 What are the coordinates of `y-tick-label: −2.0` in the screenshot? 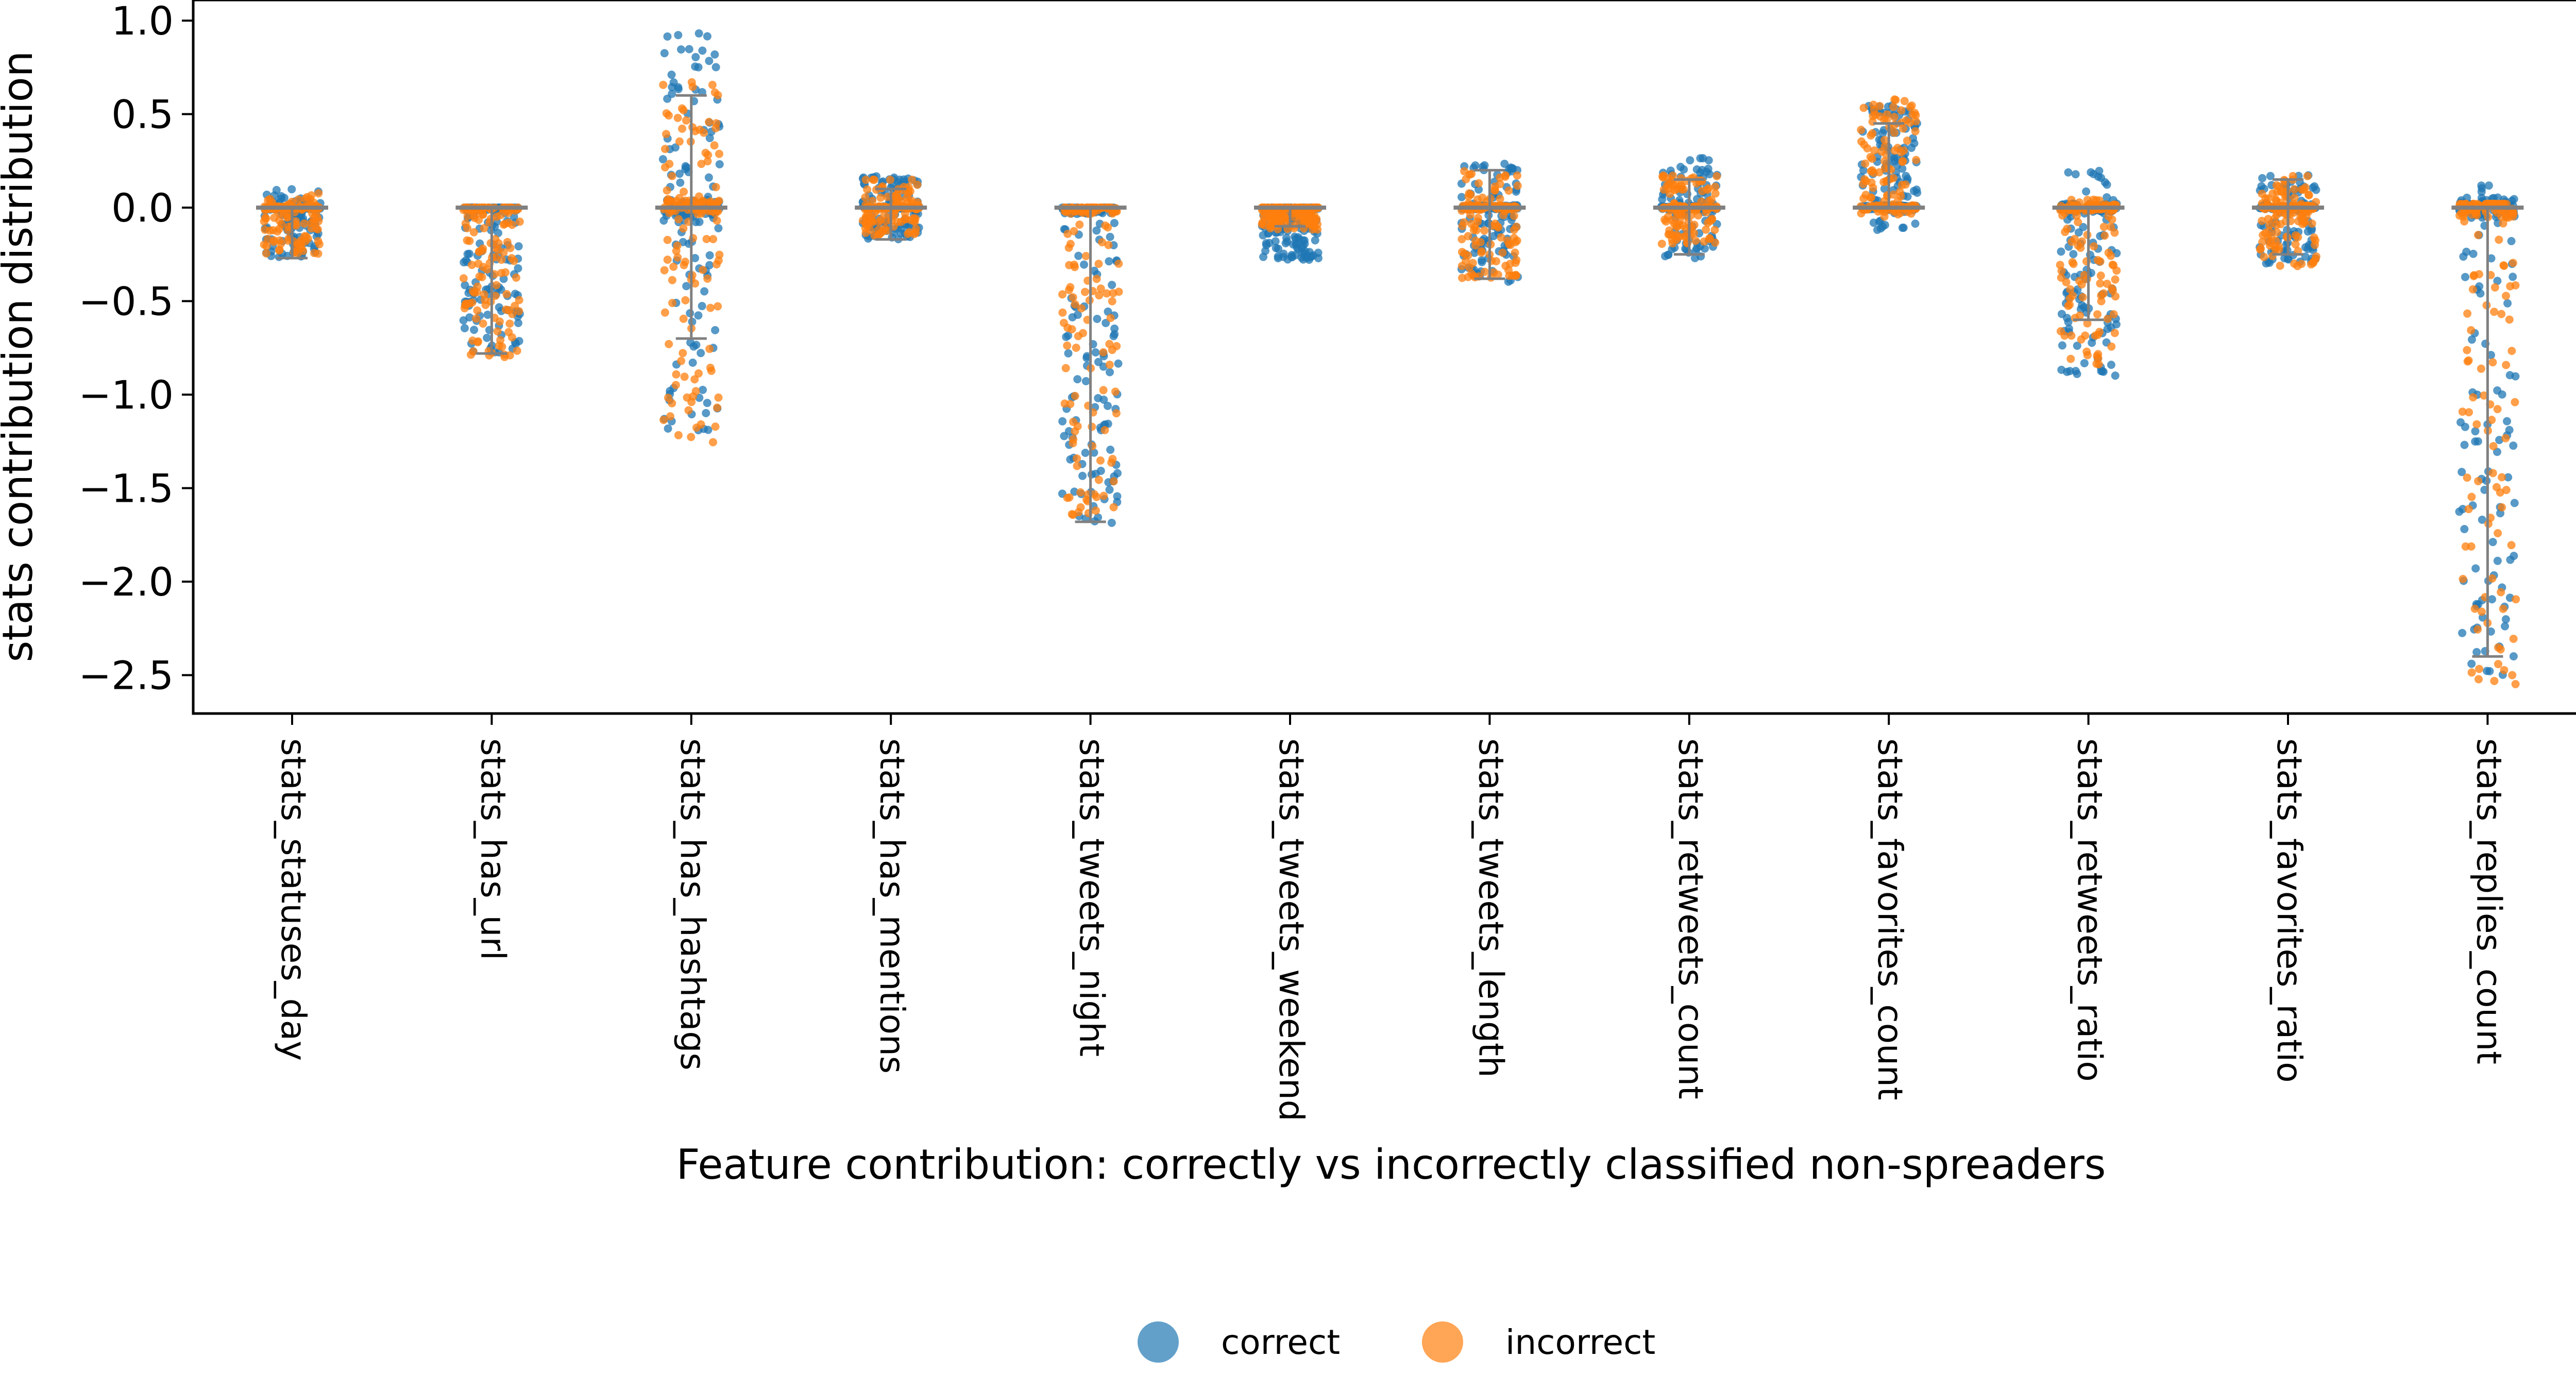 It's located at (126, 582).